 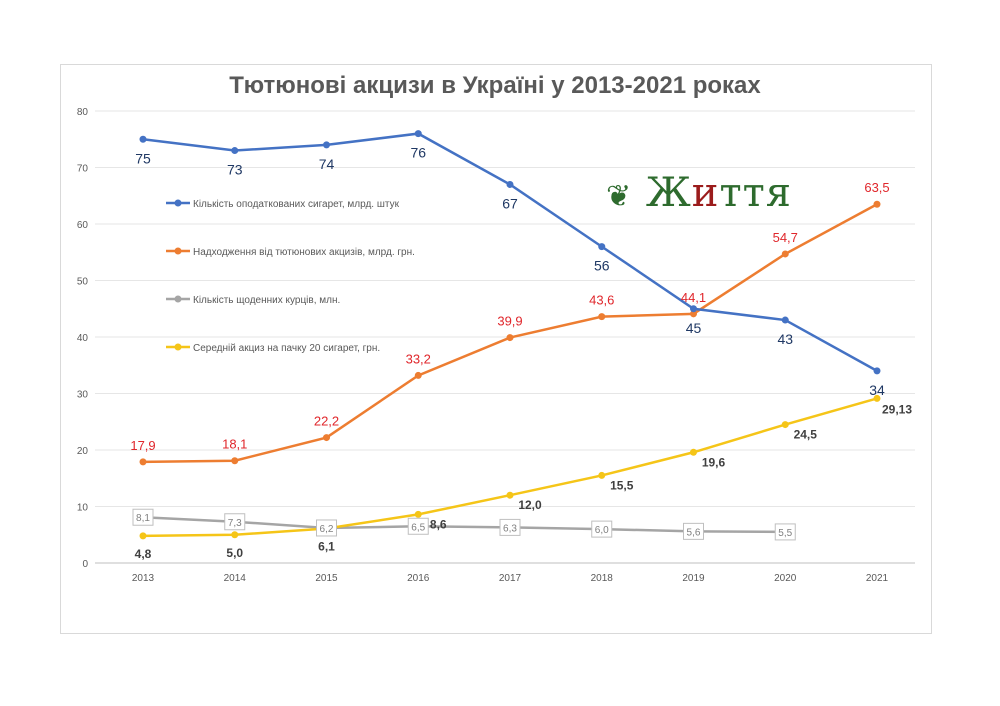 What do you see at coordinates (85, 564) in the screenshot?
I see `y-tick-label: 0` at bounding box center [85, 564].